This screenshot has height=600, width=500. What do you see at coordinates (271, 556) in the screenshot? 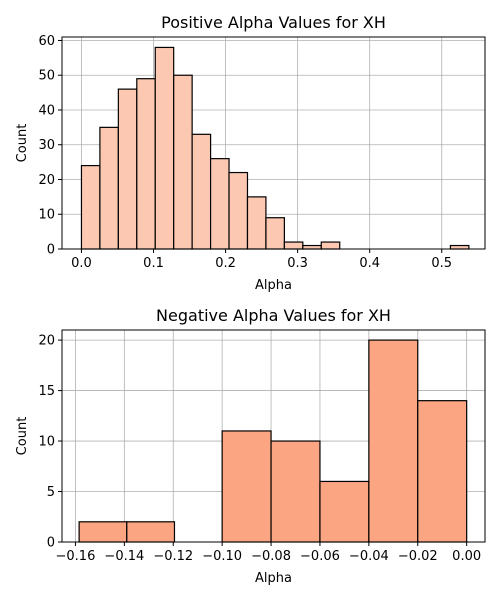
I see `x-tick-label: −0.08` at bounding box center [271, 556].